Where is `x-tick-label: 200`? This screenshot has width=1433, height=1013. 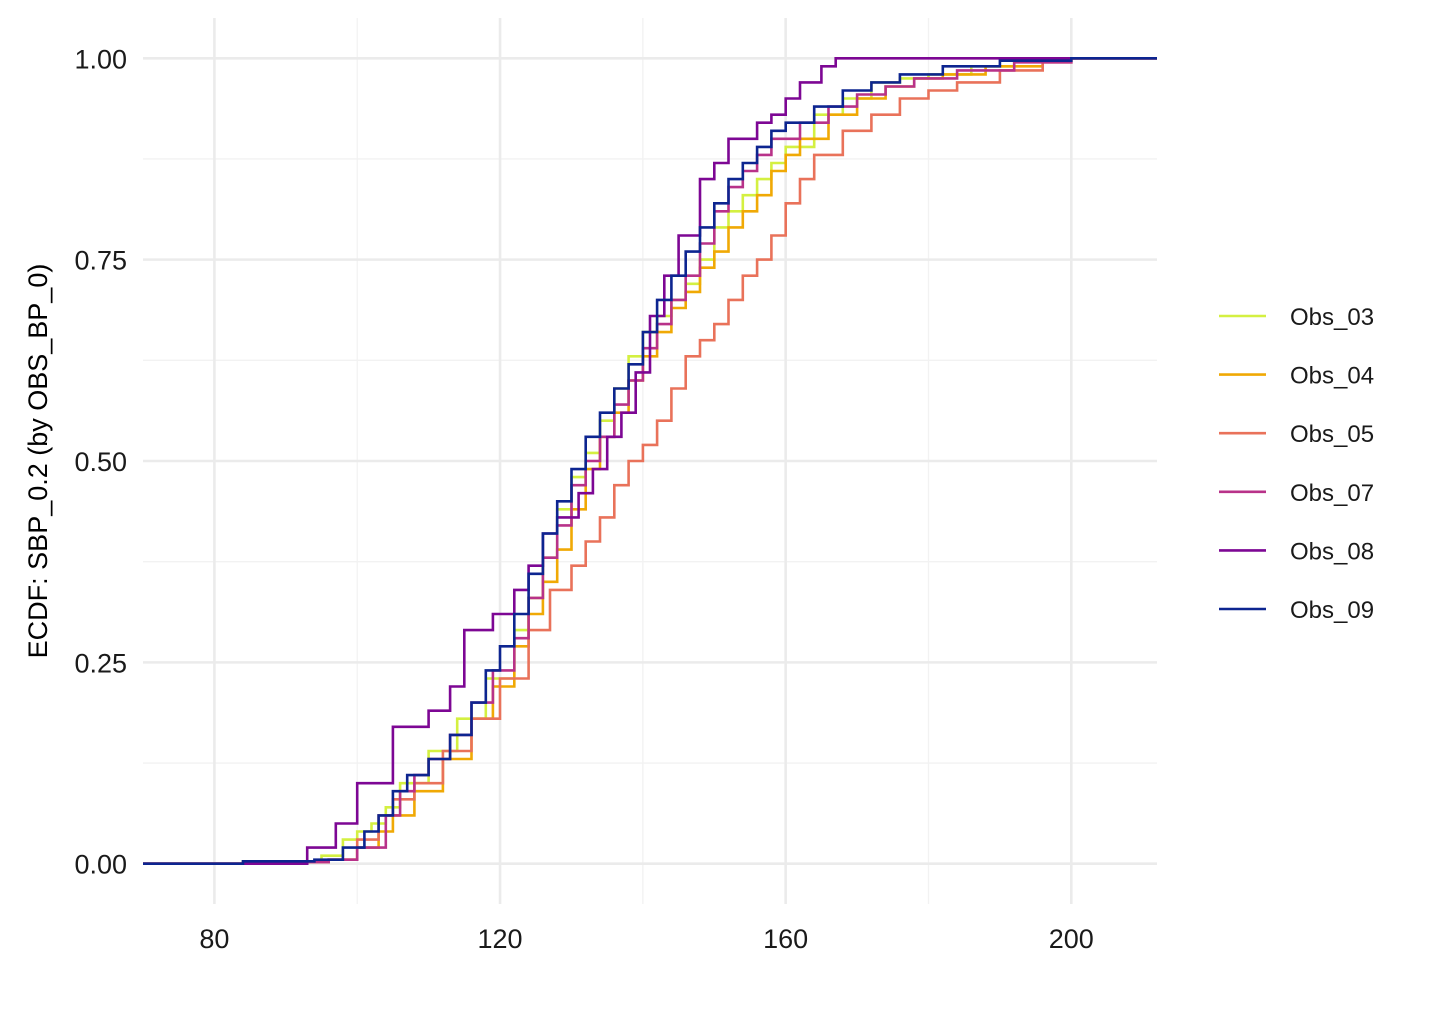
x-tick-label: 200 is located at coordinates (1071, 939).